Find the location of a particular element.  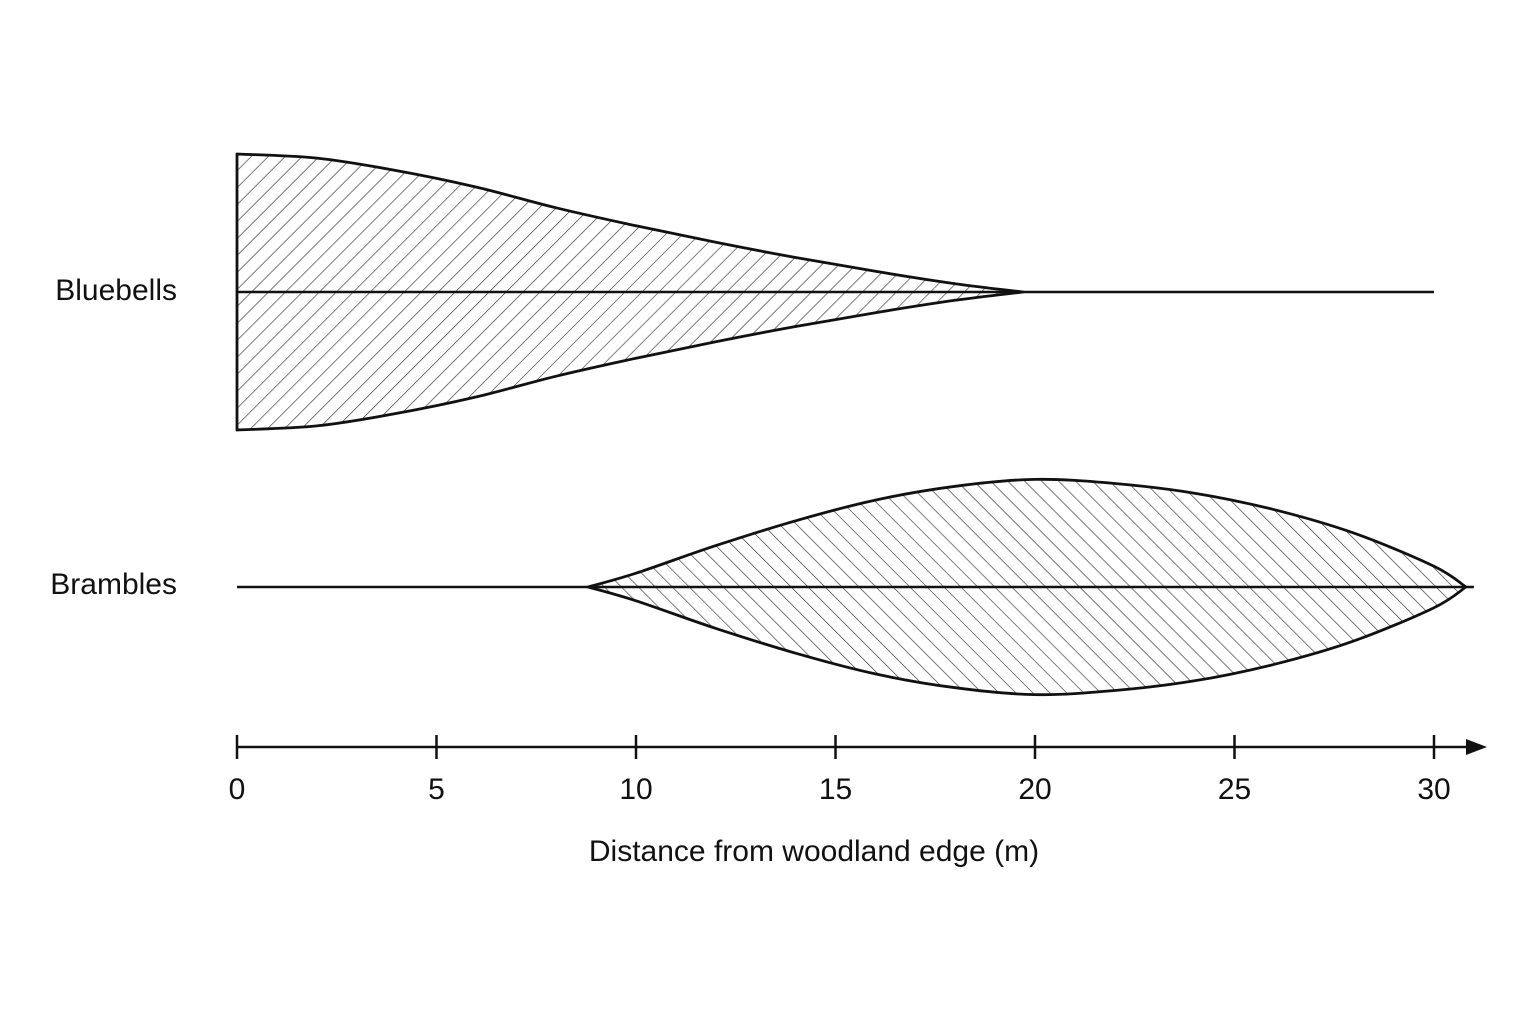

series-label-brambles: Brambles is located at coordinates (113, 584).